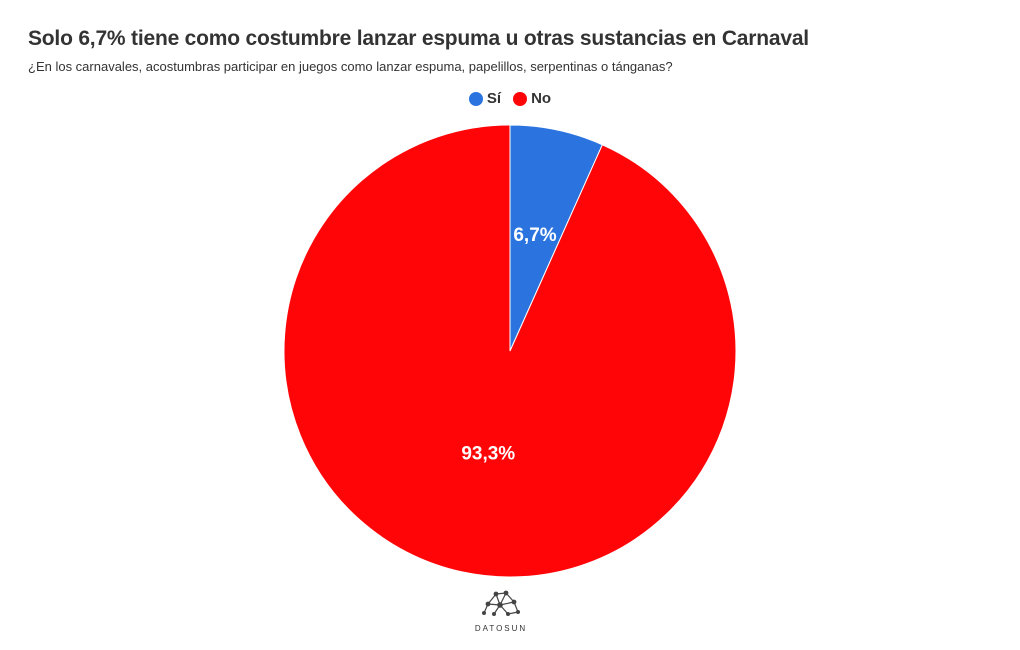 The height and width of the screenshot is (650, 1020). Describe the element at coordinates (485, 98) in the screenshot. I see `legend-item-si: Sí` at that location.